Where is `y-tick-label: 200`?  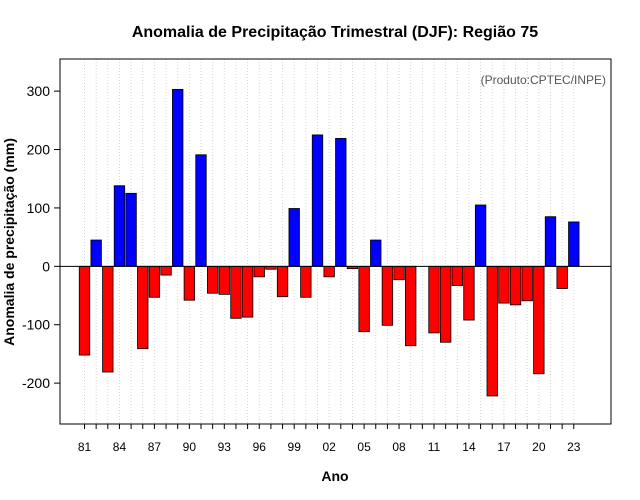 y-tick-label: 200 is located at coordinates (39, 150).